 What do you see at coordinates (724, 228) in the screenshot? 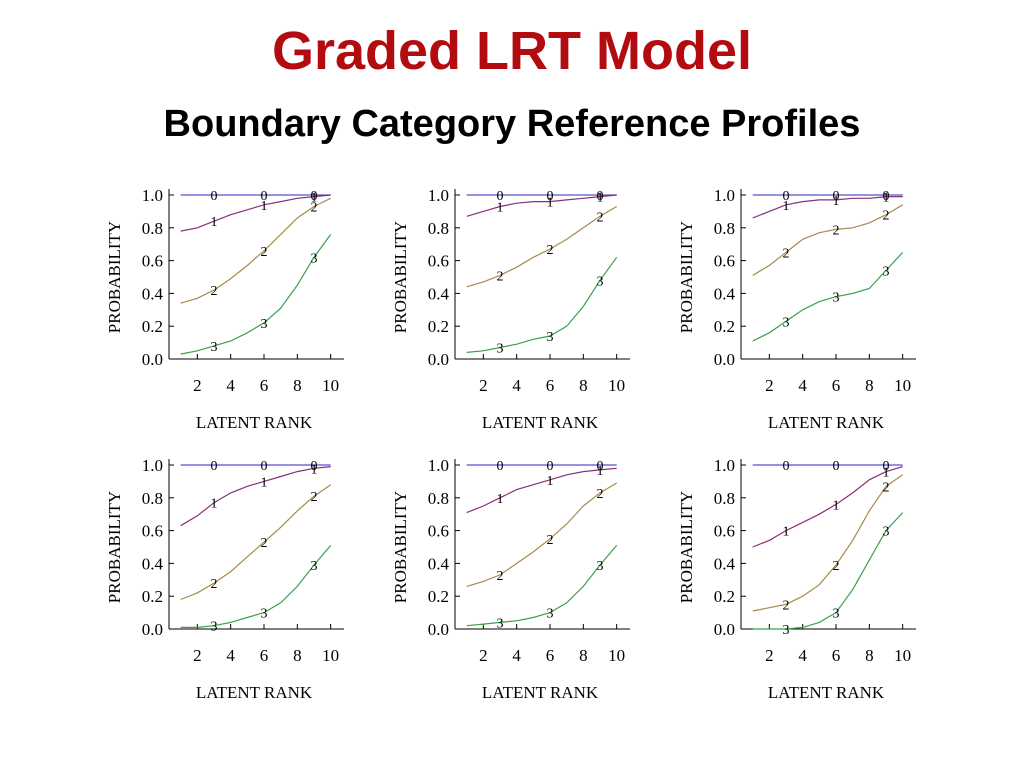
I see `y-tick-label: 0.8` at bounding box center [724, 228].